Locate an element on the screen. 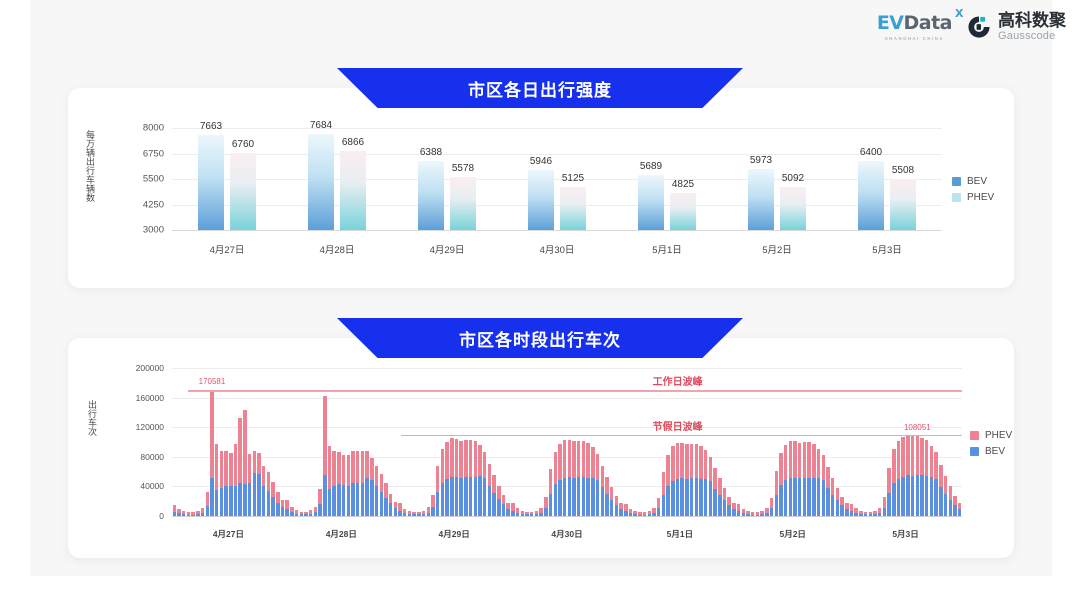  chart2-x-tick-2: 4月29日 is located at coordinates (454, 534).